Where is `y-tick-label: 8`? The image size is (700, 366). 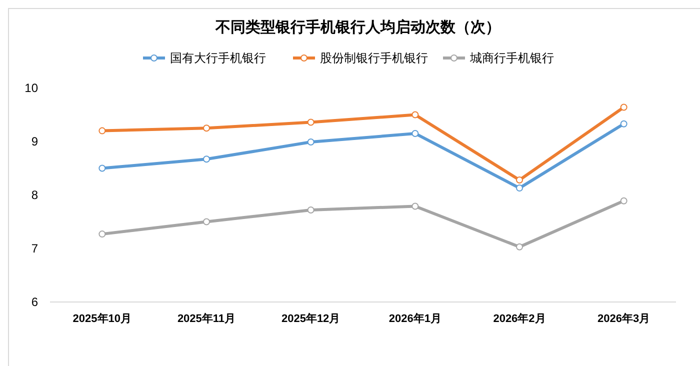 y-tick-label: 8 is located at coordinates (34, 195).